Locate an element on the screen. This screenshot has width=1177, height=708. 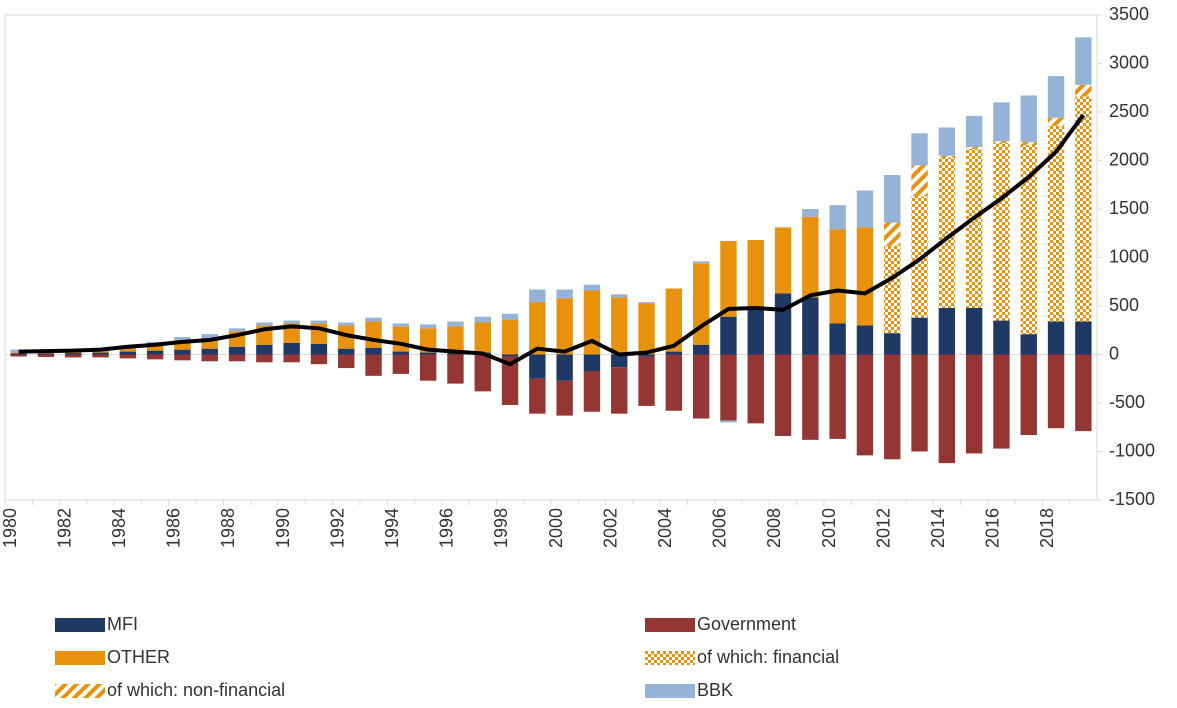
legend-label: of which: financial is located at coordinates (768, 657).